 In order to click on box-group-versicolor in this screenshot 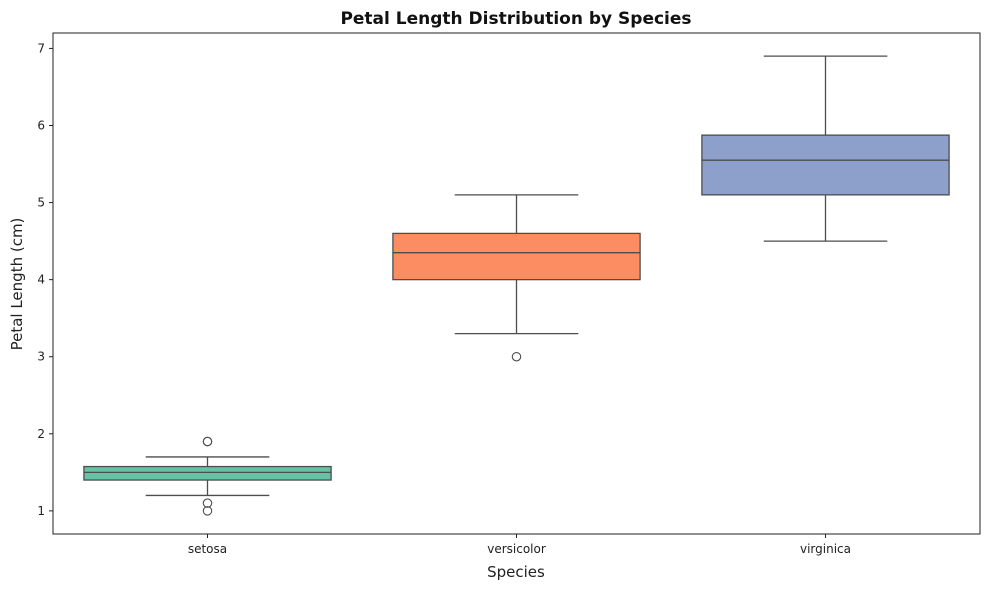, I will do `click(516, 278)`.